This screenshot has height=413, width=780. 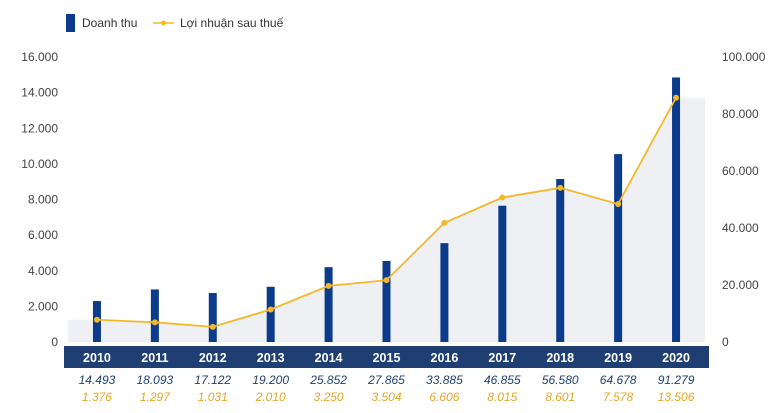 What do you see at coordinates (502, 397) in the screenshot?
I see `profit-value-label: 8.015` at bounding box center [502, 397].